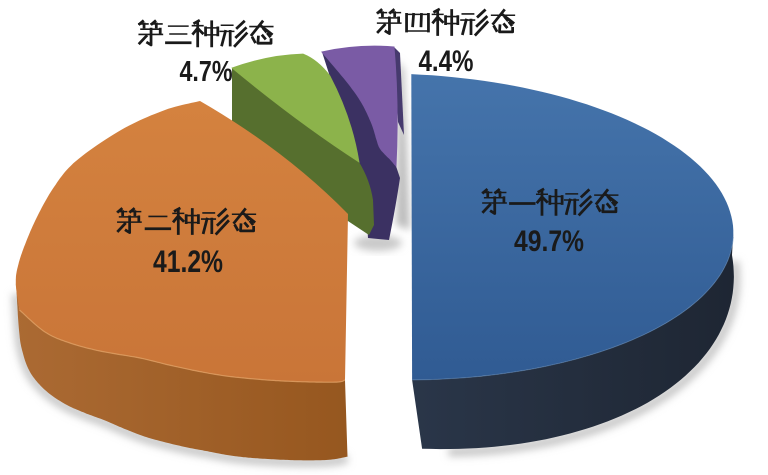 Image resolution: width=768 pixels, height=475 pixels. I want to click on svg-text: 4.7%, so click(206, 72).